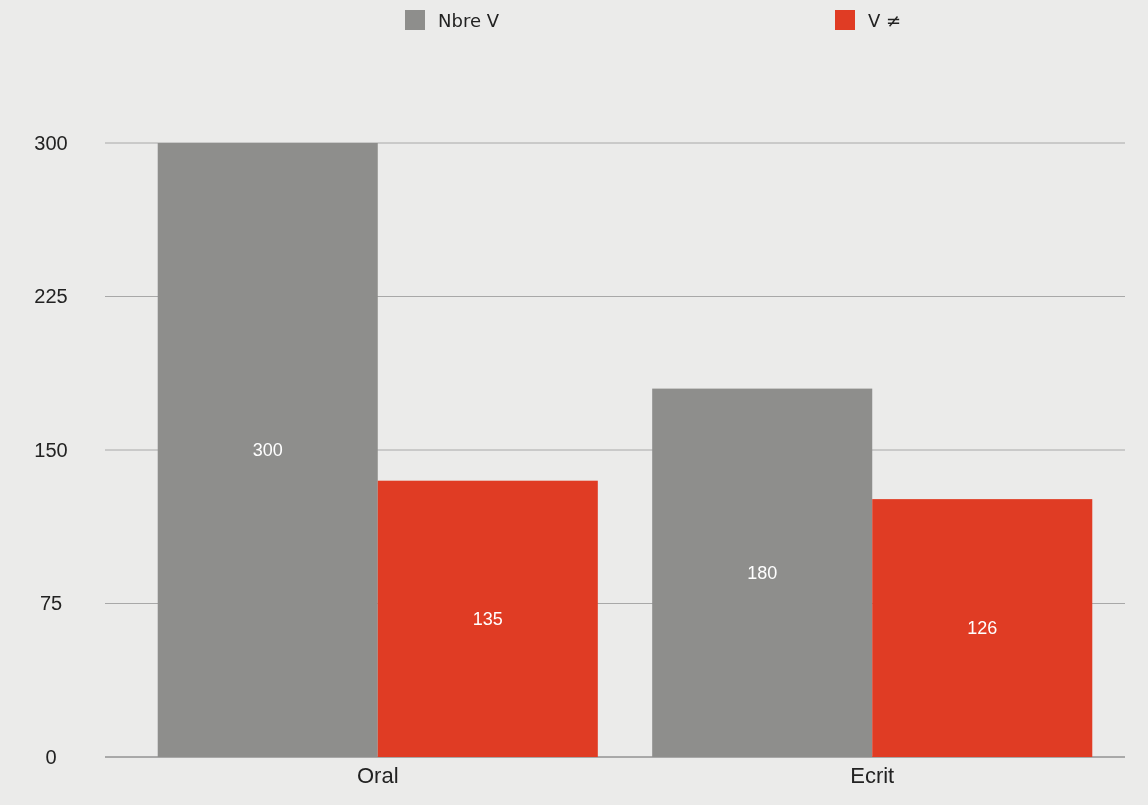  I want to click on data-label: 300, so click(267, 450).